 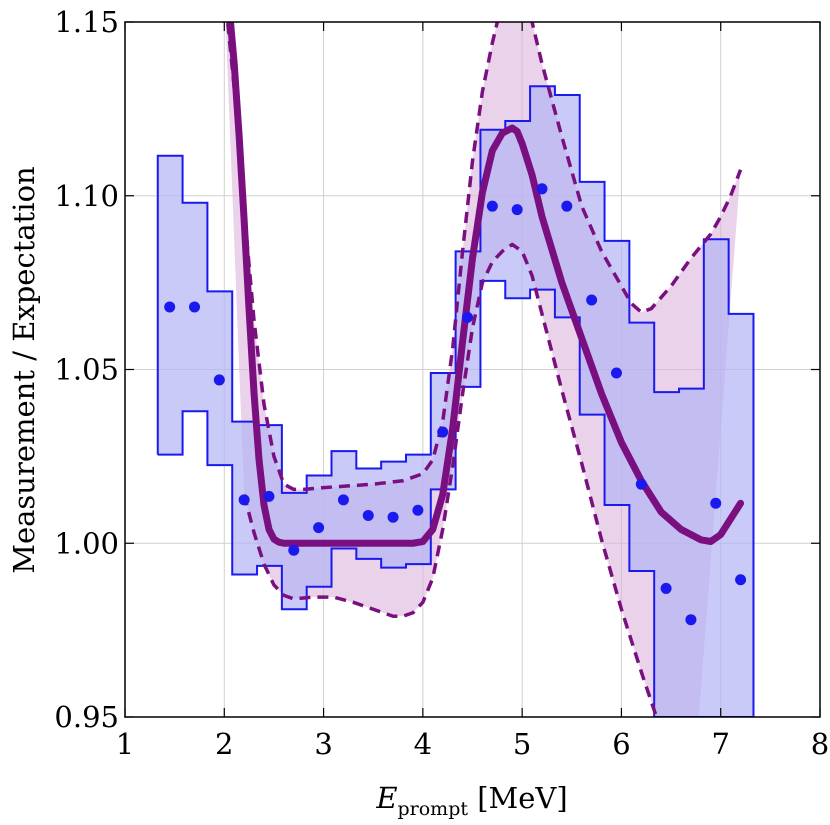 I want to click on x-tick-label: 5, so click(x=522, y=744).